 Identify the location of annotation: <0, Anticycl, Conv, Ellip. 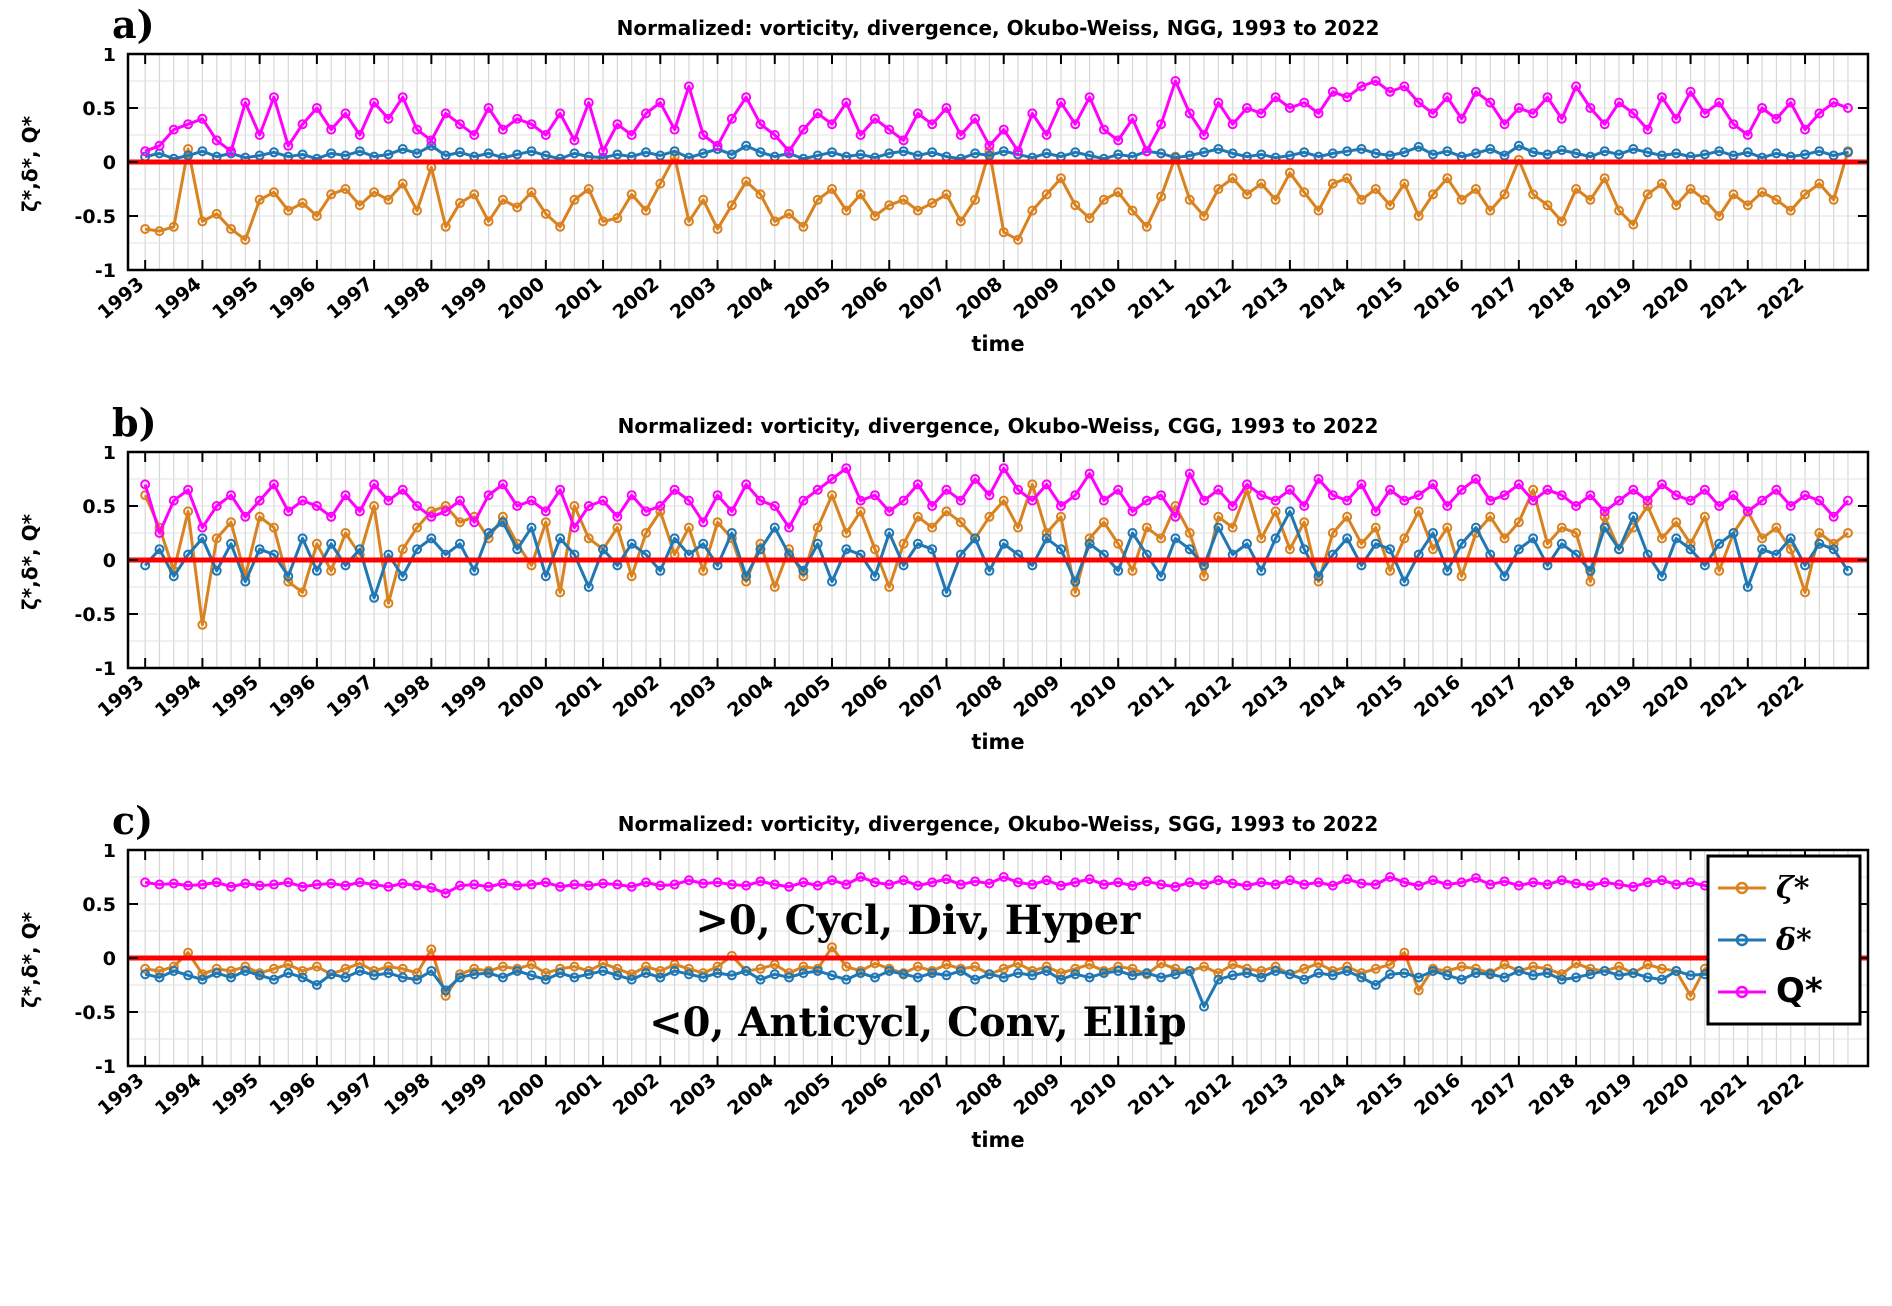
(917, 1022).